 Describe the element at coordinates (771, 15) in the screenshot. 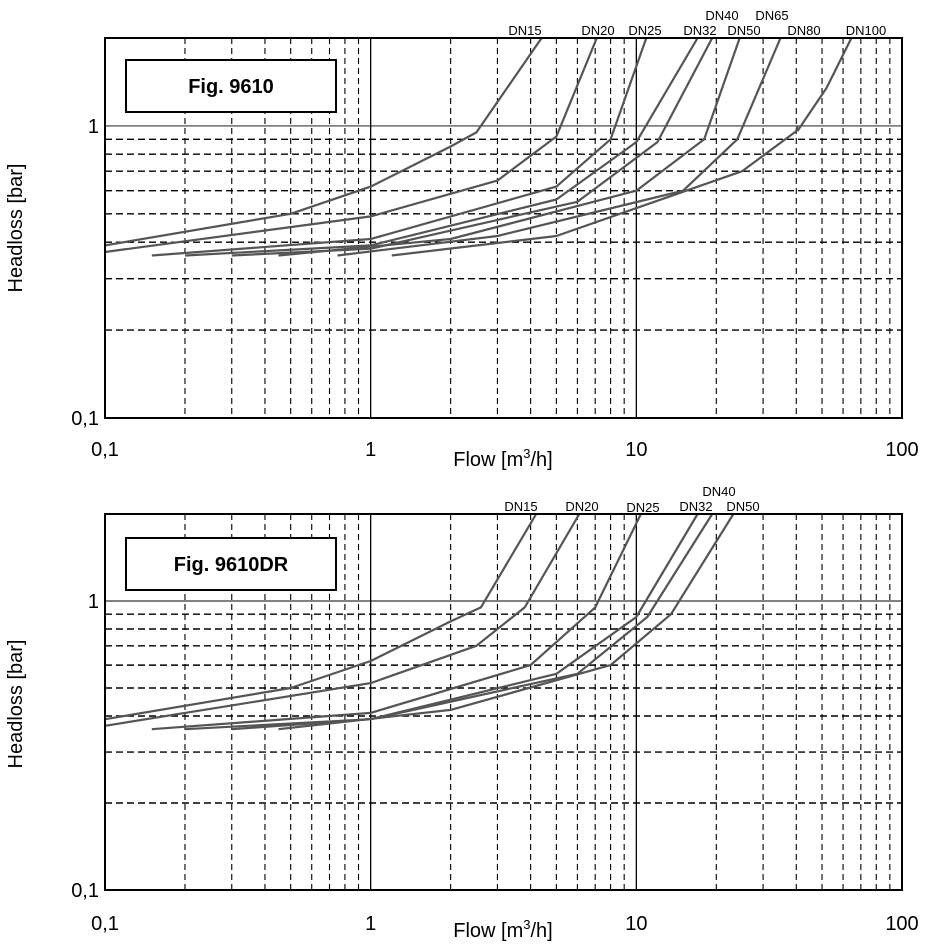

I see `dn-label: DN65` at that location.